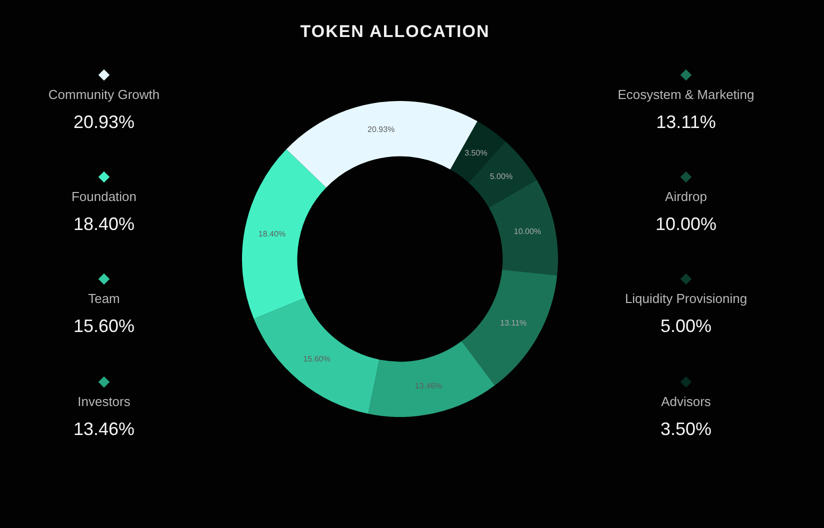  What do you see at coordinates (686, 326) in the screenshot?
I see `text: 5.00%` at bounding box center [686, 326].